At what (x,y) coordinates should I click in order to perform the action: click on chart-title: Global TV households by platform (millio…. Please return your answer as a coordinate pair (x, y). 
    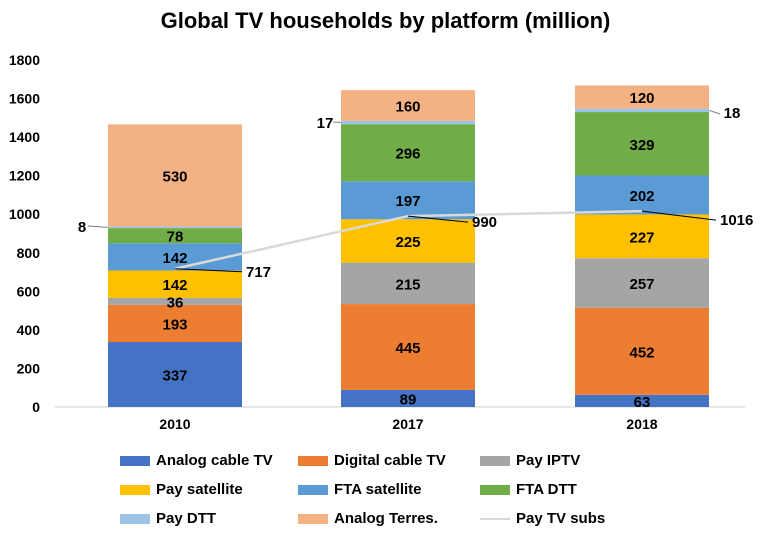
    Looking at the image, I should click on (385, 20).